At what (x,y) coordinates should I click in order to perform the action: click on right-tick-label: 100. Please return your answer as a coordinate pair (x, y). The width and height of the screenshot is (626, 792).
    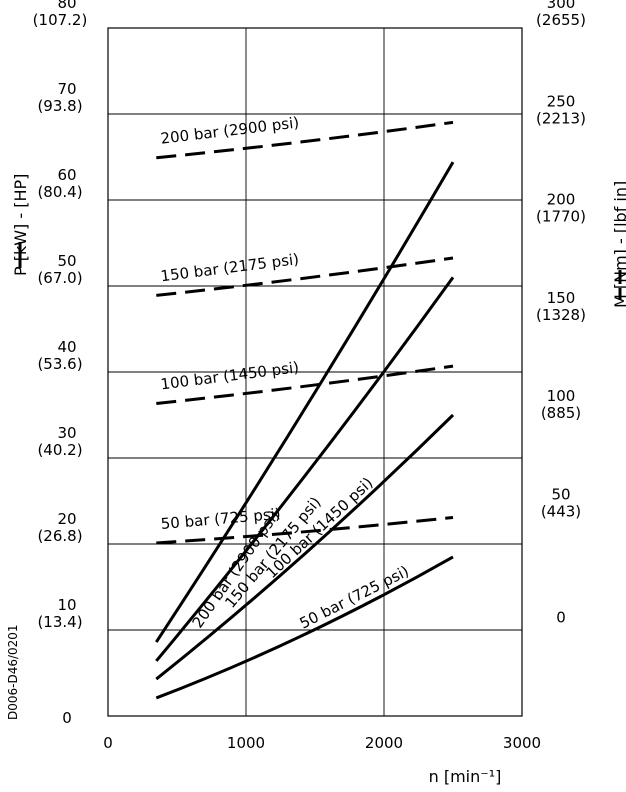
    Looking at the image, I should click on (561, 396).